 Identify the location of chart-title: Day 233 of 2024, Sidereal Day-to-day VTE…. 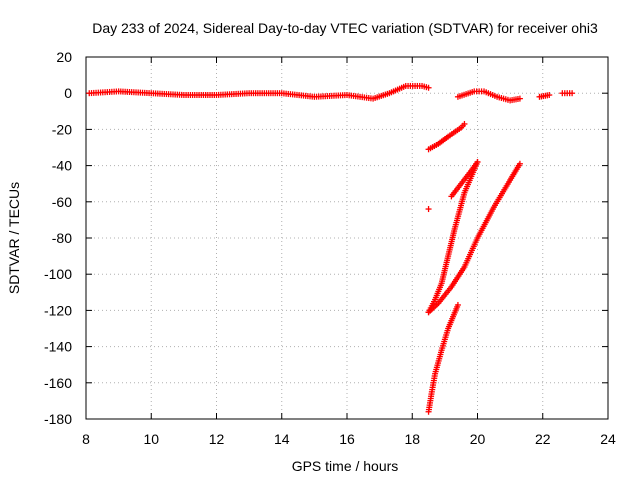
(345, 28).